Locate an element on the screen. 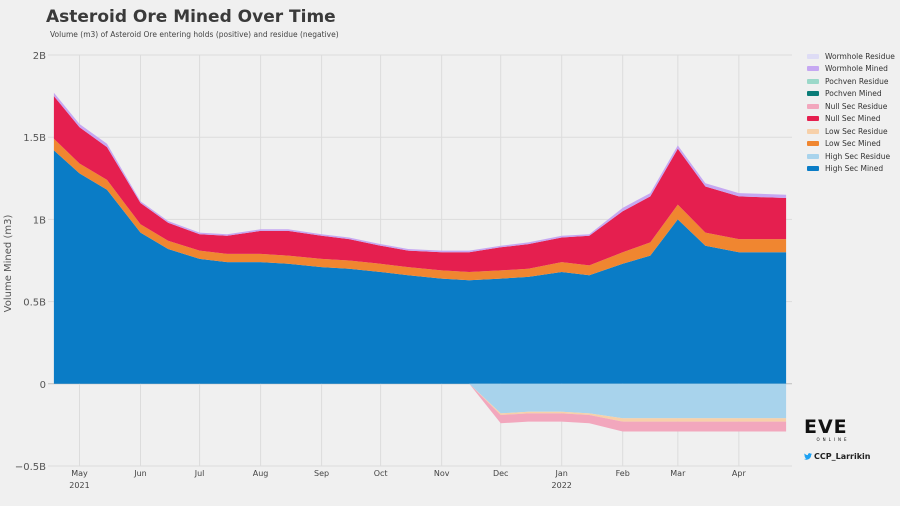  legend-label: Wormhole Mined is located at coordinates (856, 69).